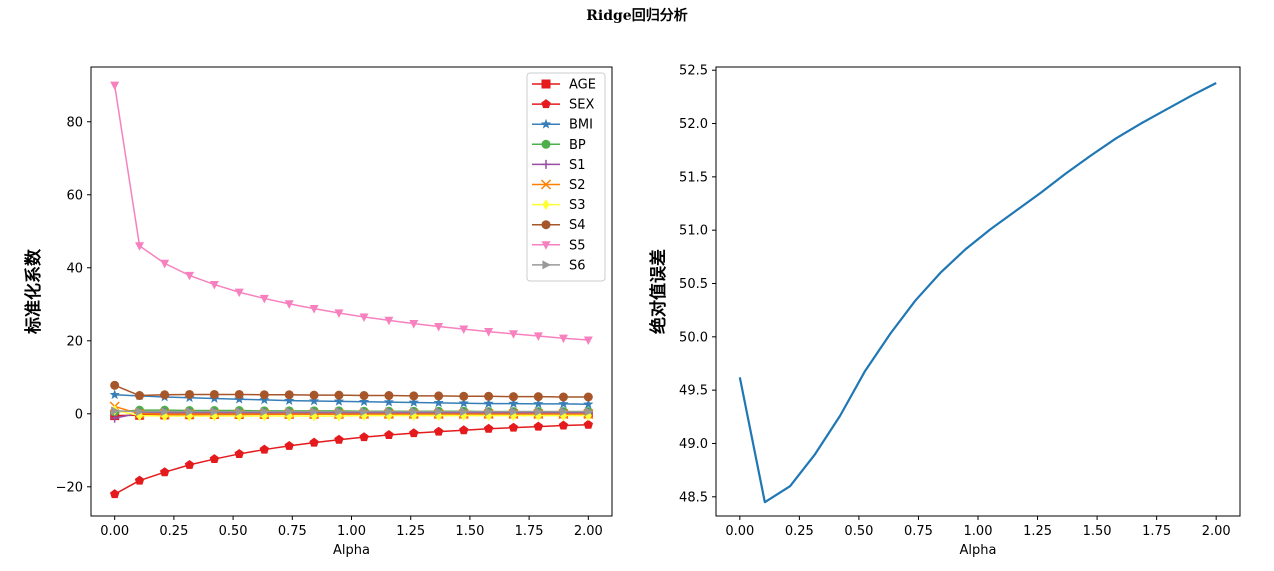 This screenshot has height=571, width=1274. I want to click on y-tick-label: 60, so click(74, 195).